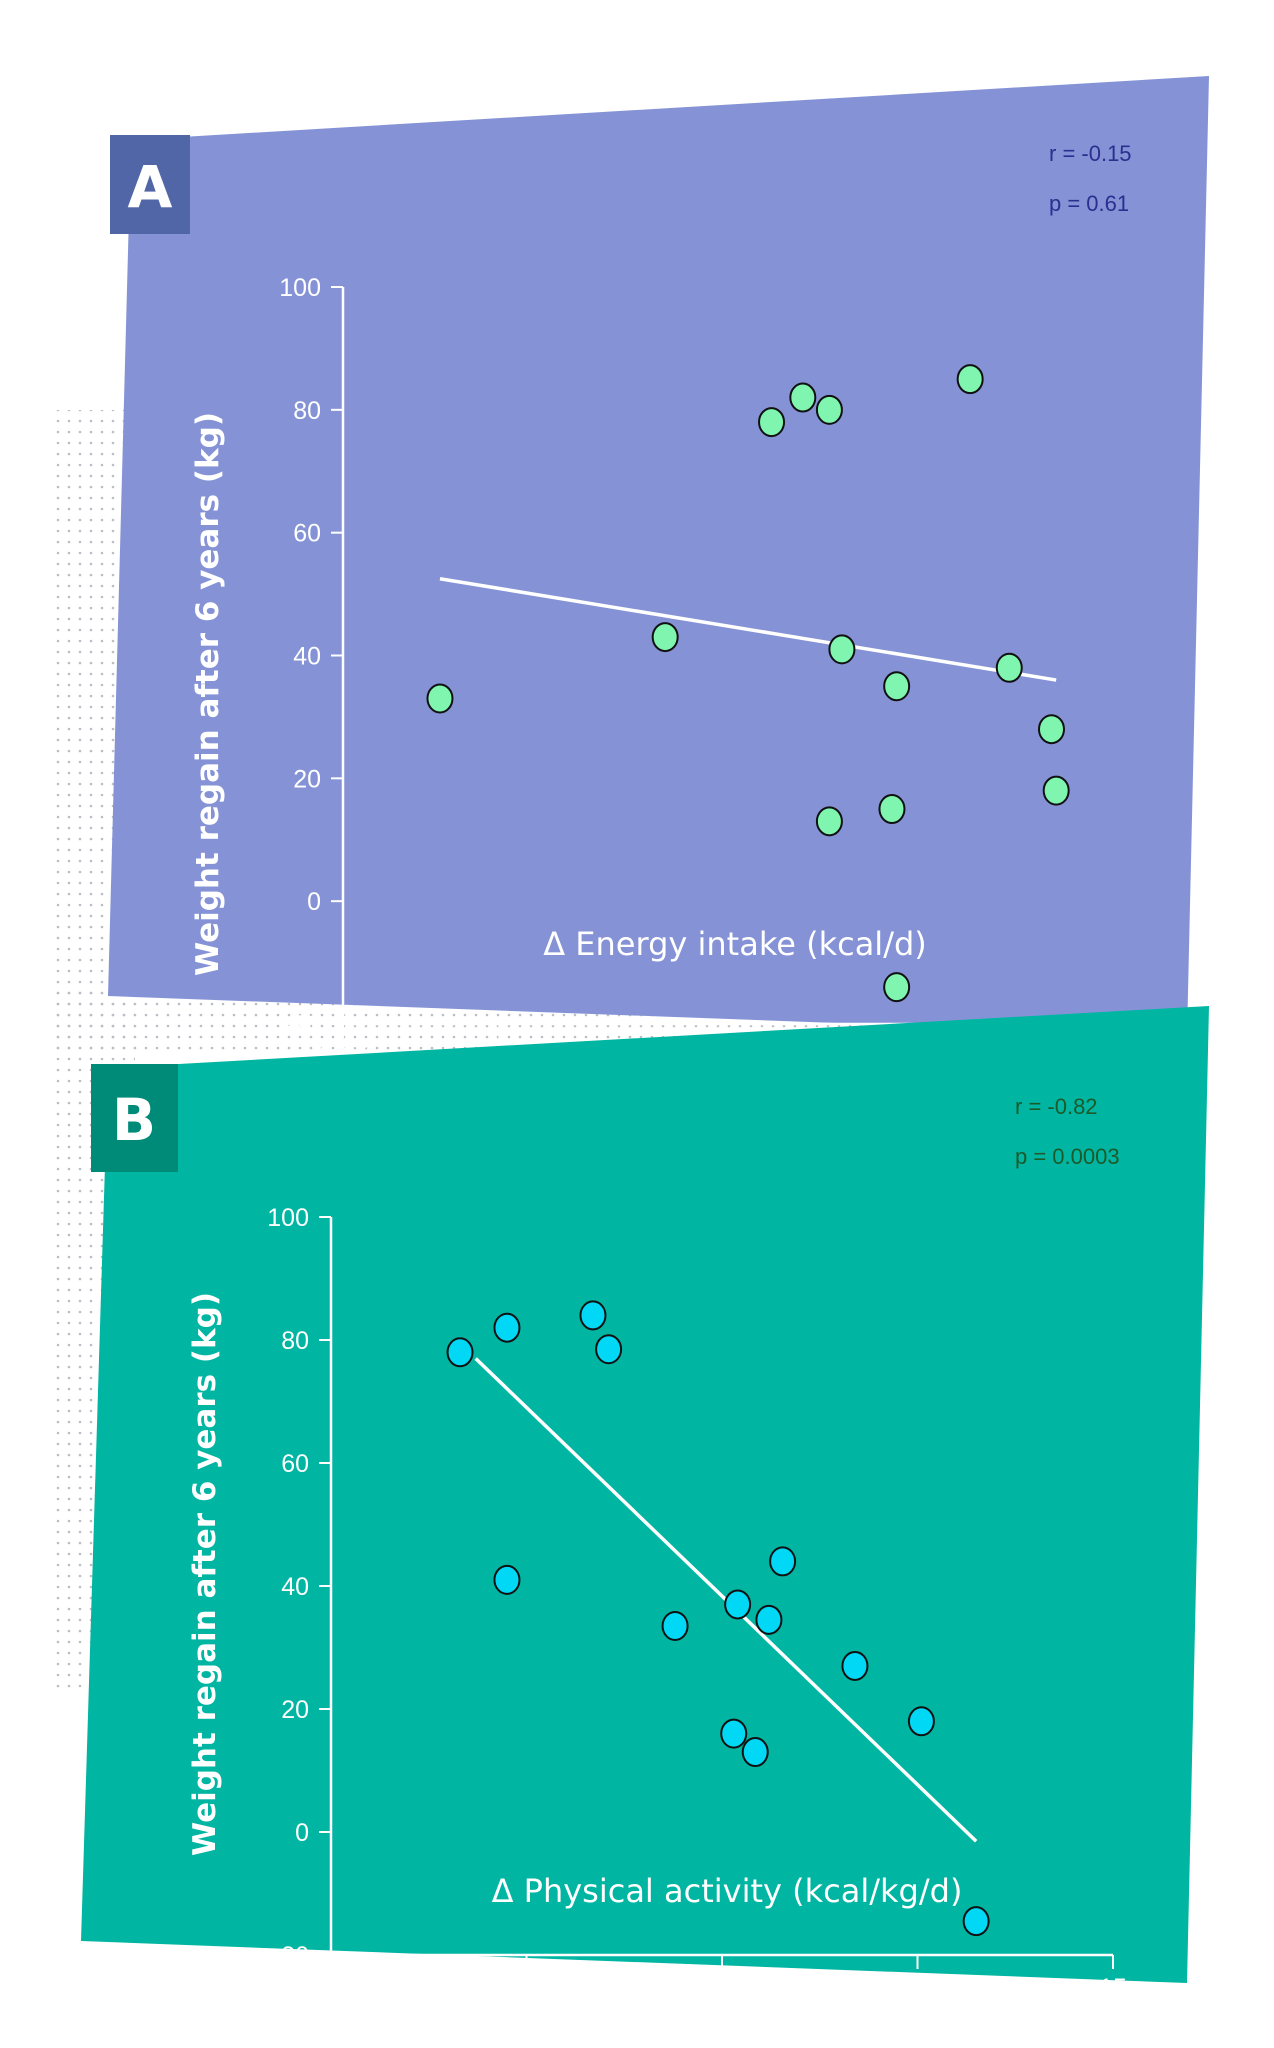  Describe the element at coordinates (307, 779) in the screenshot. I see `panel-a-y-tick-label: 20` at that location.